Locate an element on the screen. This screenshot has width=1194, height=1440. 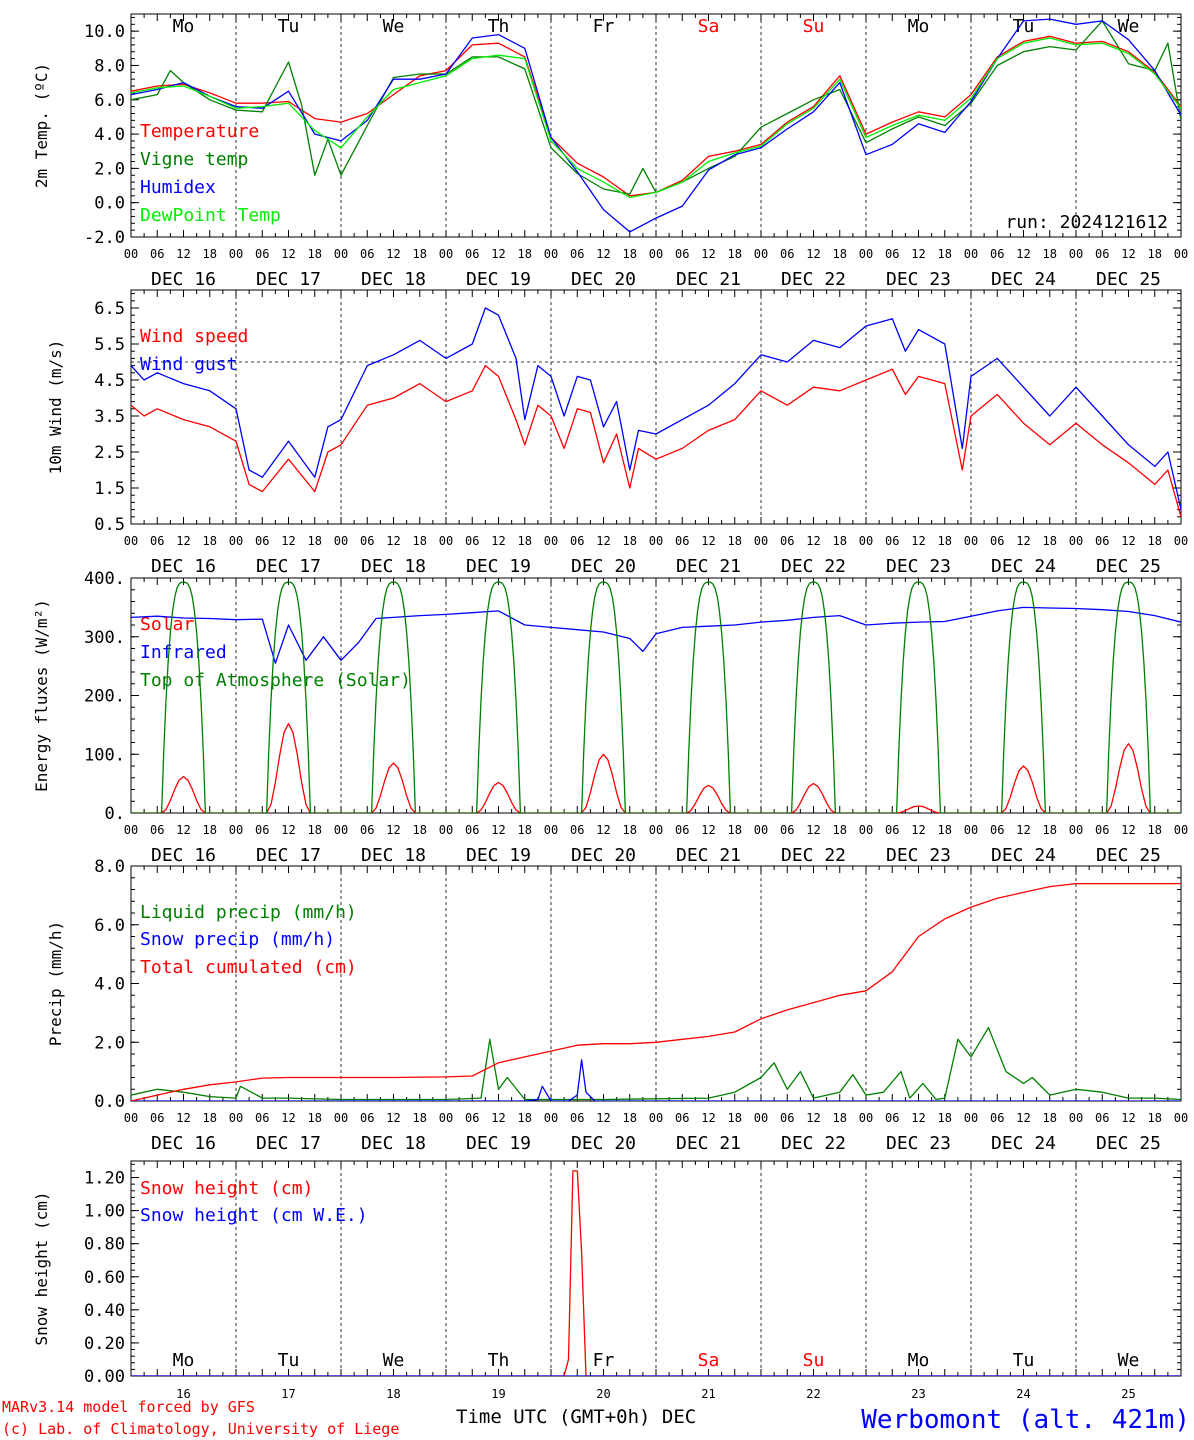
weekday-label: Mo is located at coordinates (184, 26).